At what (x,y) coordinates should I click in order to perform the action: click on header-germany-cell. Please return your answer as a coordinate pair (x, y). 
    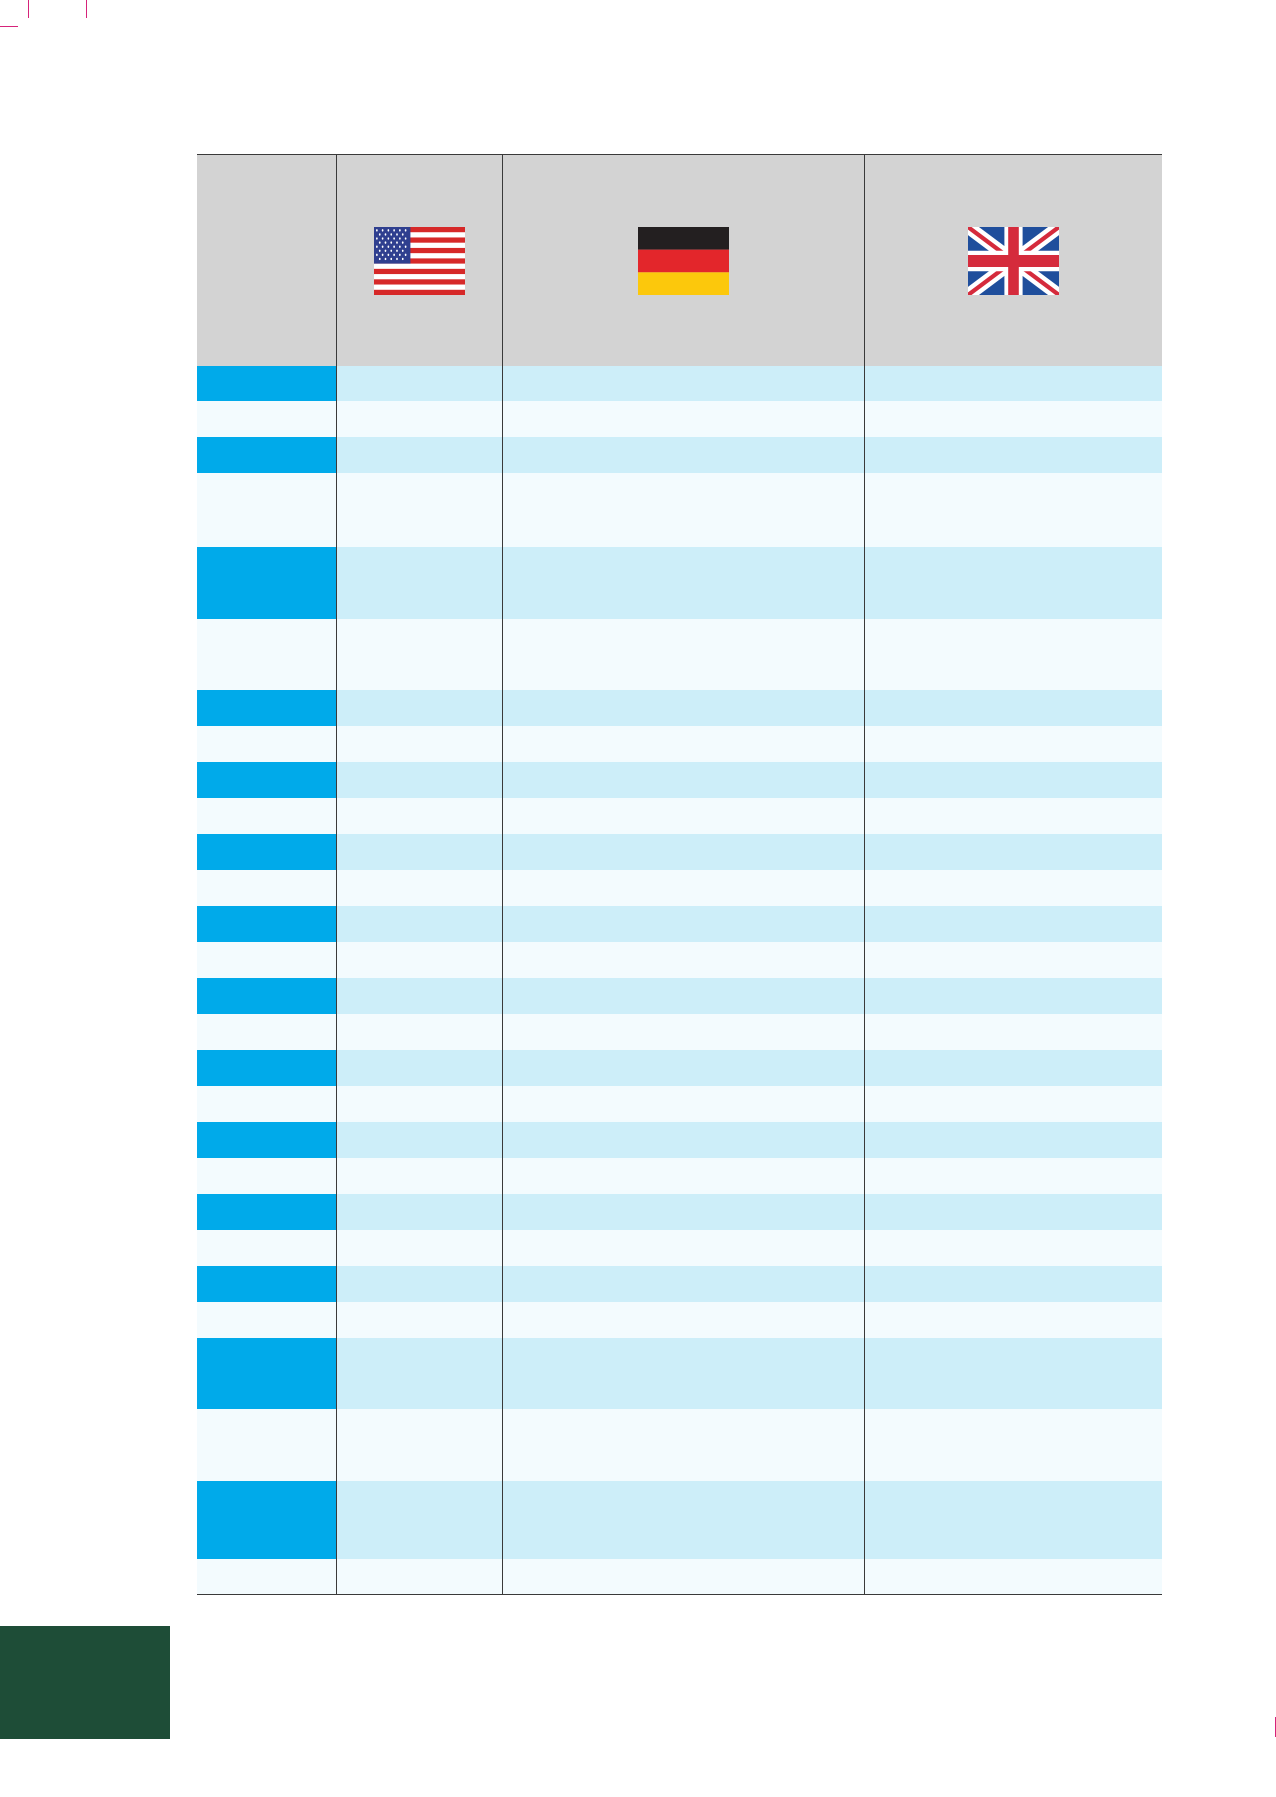
    Looking at the image, I should click on (682, 260).